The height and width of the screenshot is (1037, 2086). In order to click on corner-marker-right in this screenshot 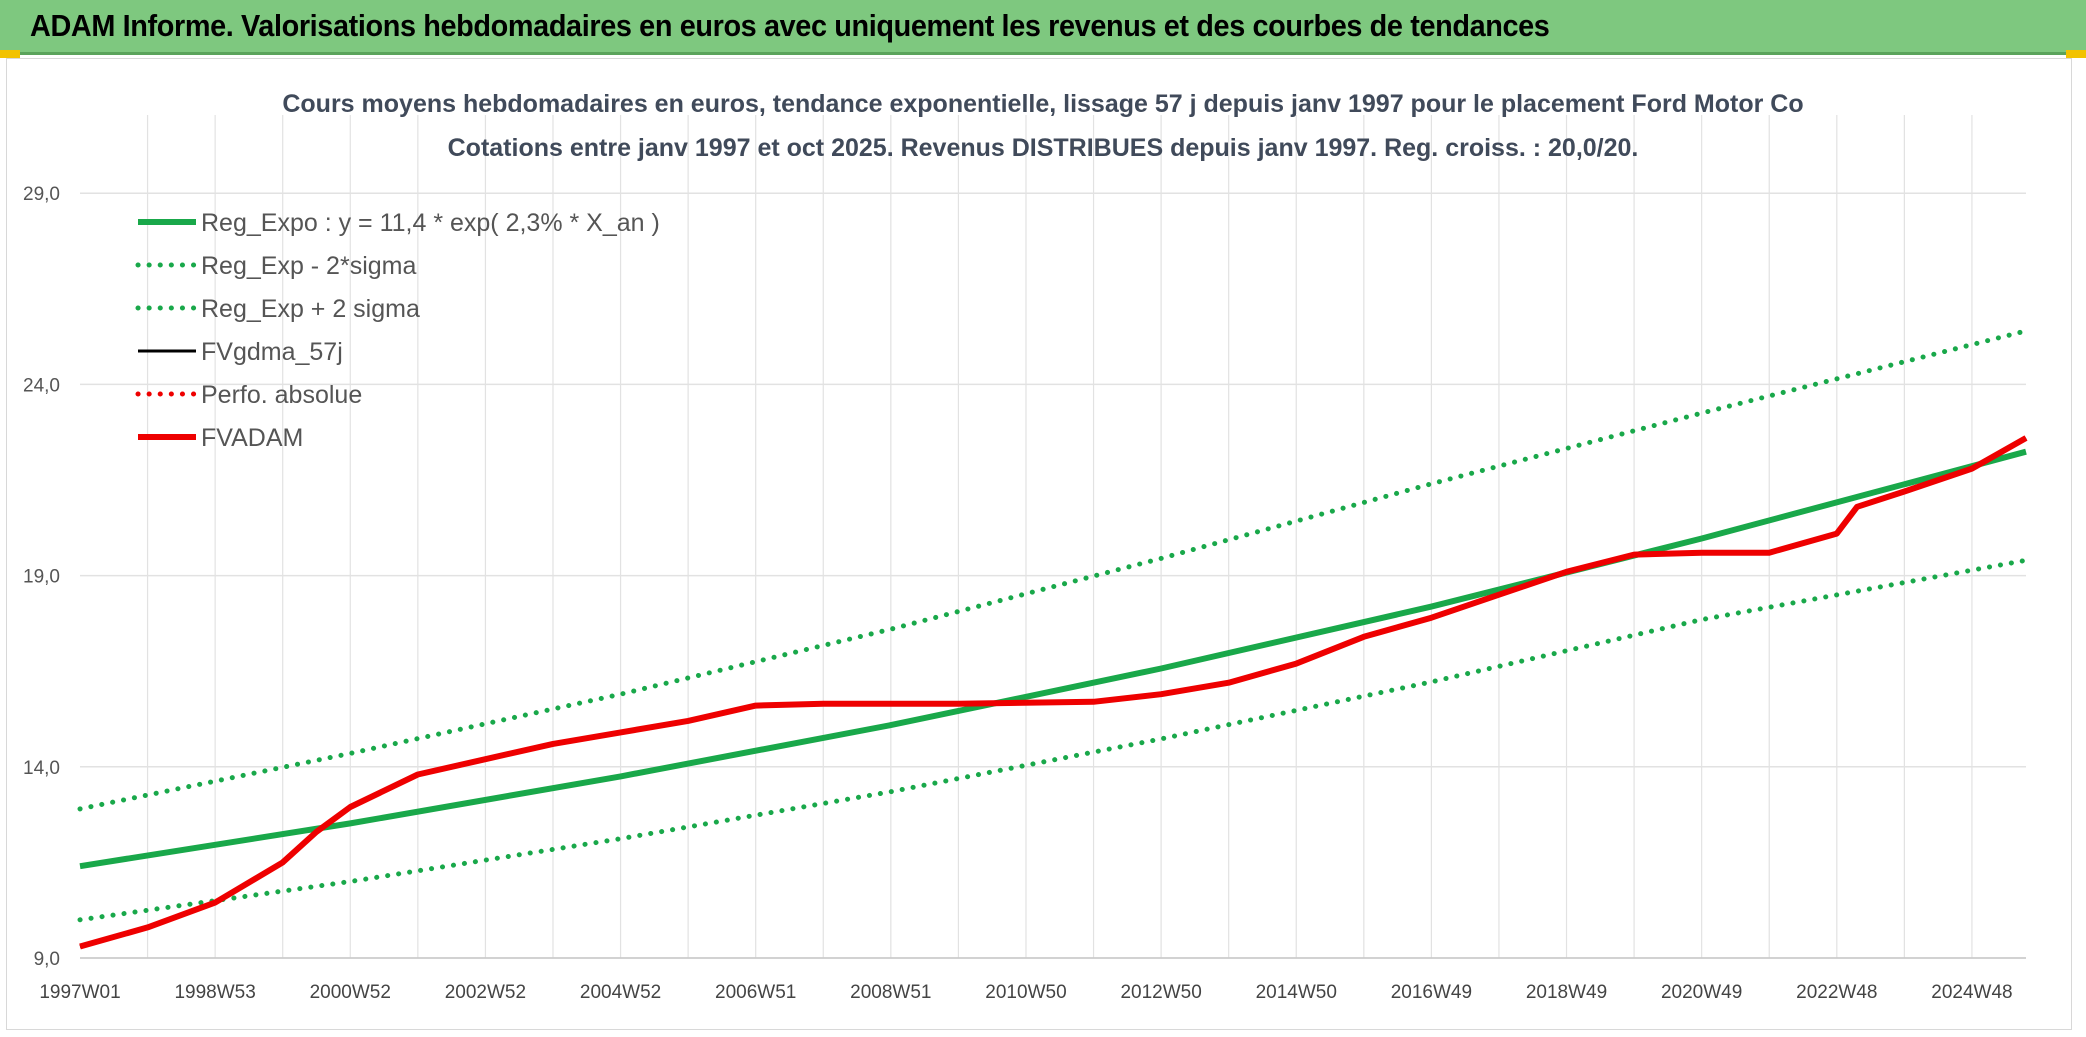, I will do `click(2076, 54)`.